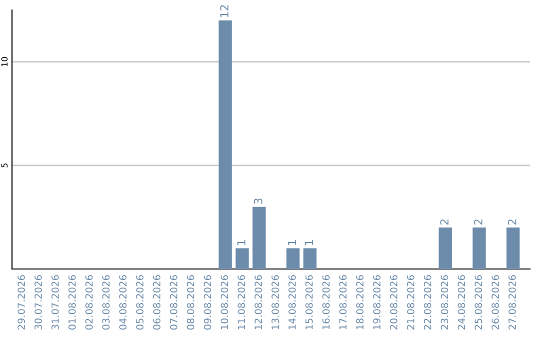 Image resolution: width=540 pixels, height=340 pixels. What do you see at coordinates (123, 302) in the screenshot?
I see `x-tick-label: 04.08.2026` at bounding box center [123, 302].